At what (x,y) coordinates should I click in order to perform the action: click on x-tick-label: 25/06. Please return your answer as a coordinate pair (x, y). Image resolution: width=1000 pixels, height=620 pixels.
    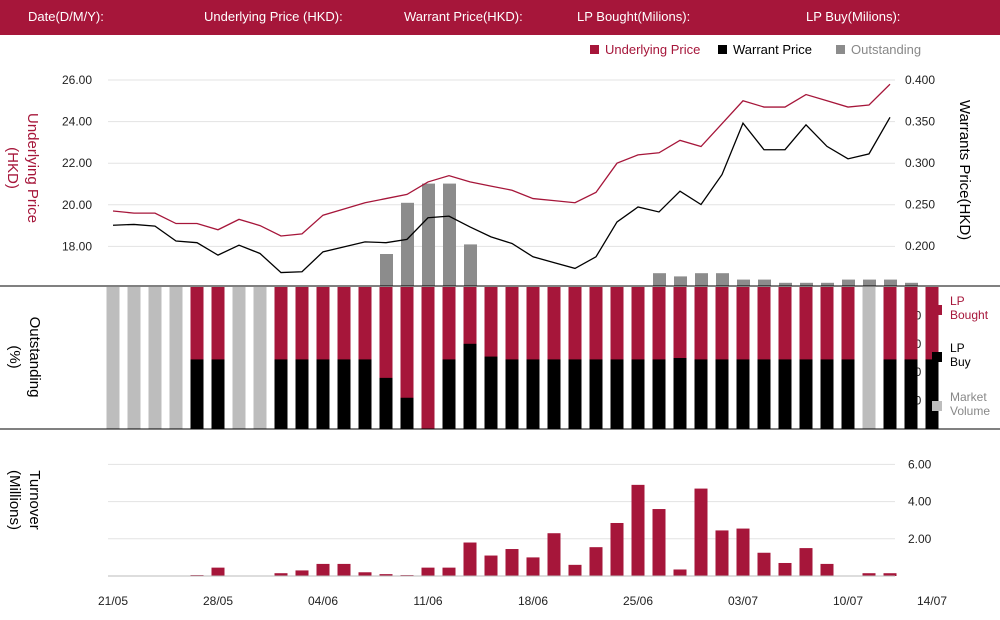
    Looking at the image, I should click on (638, 601).